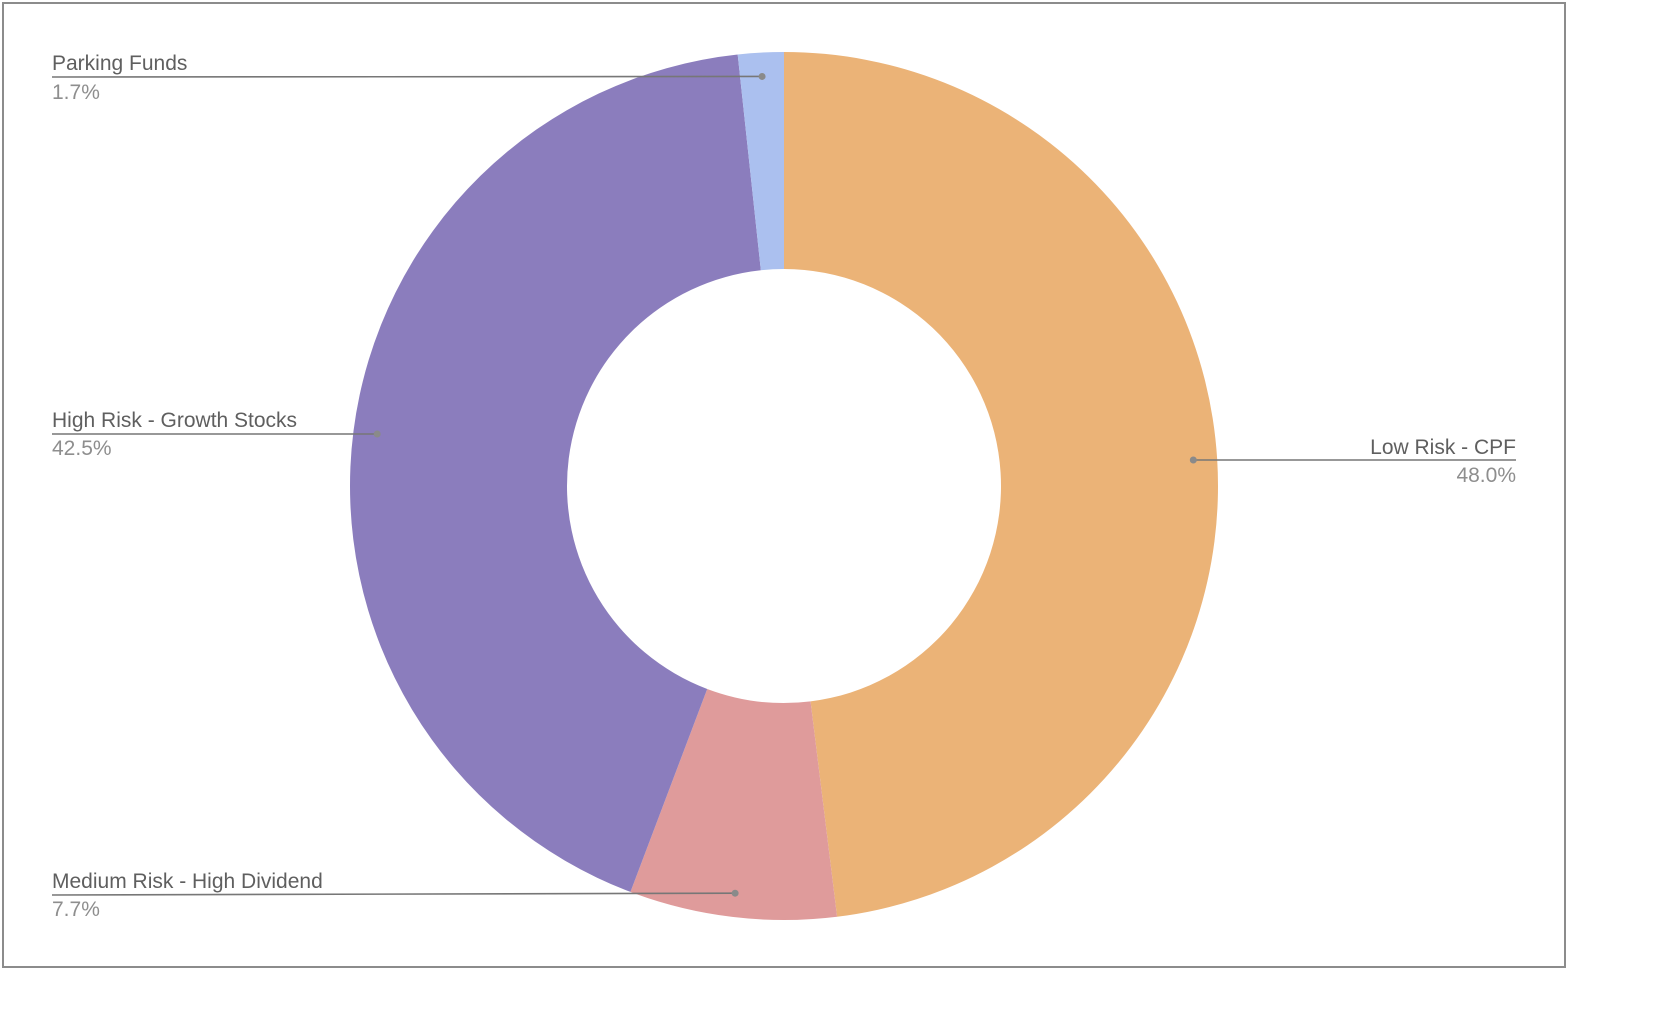 This screenshot has width=1670, height=1036. I want to click on label-name-low-risk-cpf: Low Risk - CPF, so click(1443, 447).